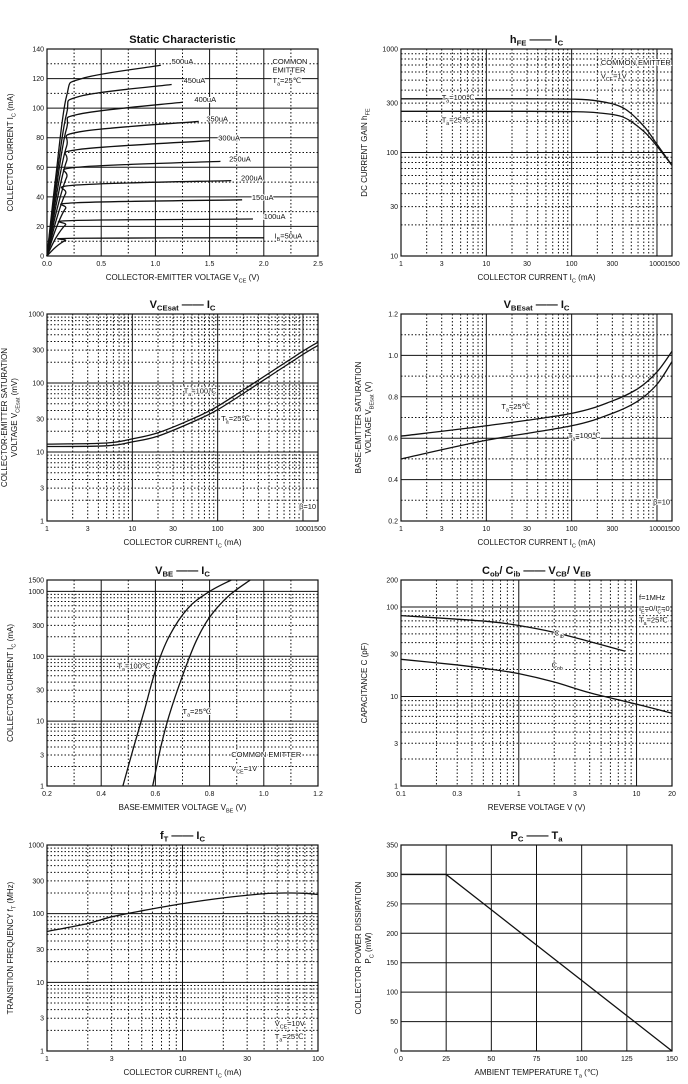 This screenshot has height=1084, width=688. What do you see at coordinates (537, 306) in the screenshot?
I see `chart-title: VBEsat —— IC` at bounding box center [537, 306].